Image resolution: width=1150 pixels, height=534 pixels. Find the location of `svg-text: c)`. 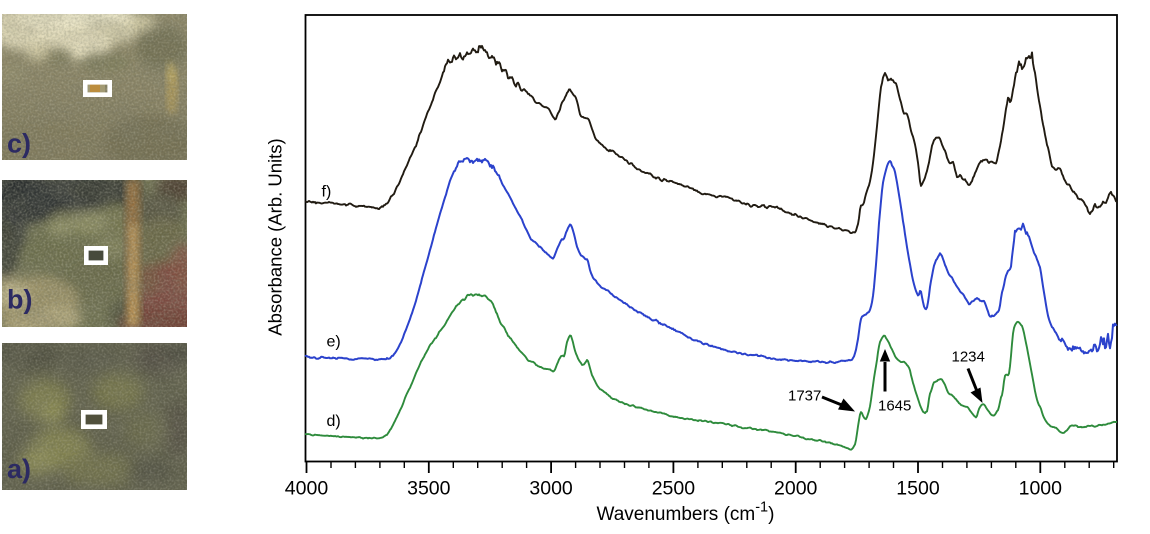

svg-text: c) is located at coordinates (19, 144).